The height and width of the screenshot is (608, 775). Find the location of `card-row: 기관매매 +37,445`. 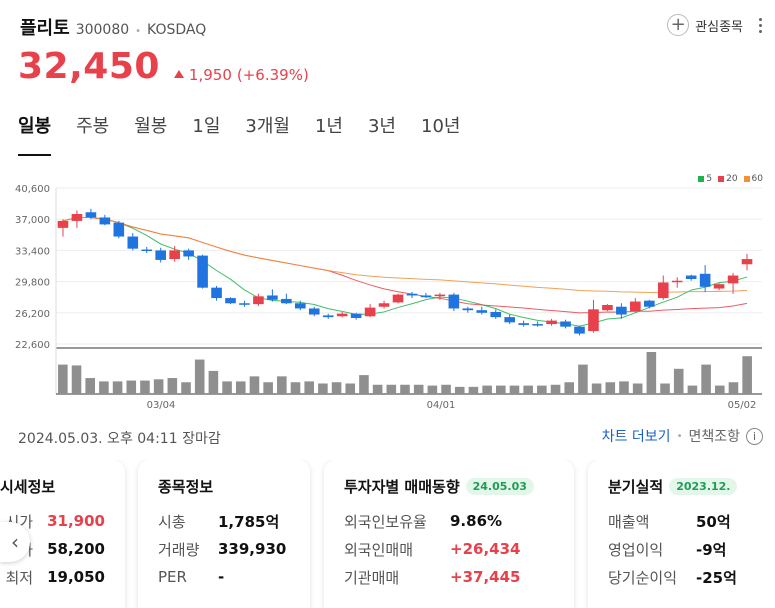

card-row: 기관매매 +37,445 is located at coordinates (449, 577).